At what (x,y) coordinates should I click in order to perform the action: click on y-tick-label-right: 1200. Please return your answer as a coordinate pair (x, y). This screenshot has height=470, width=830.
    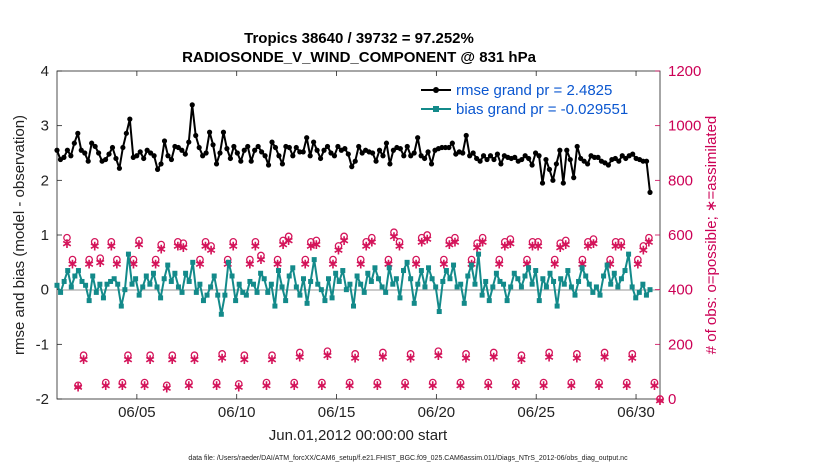
    Looking at the image, I should click on (684, 71).